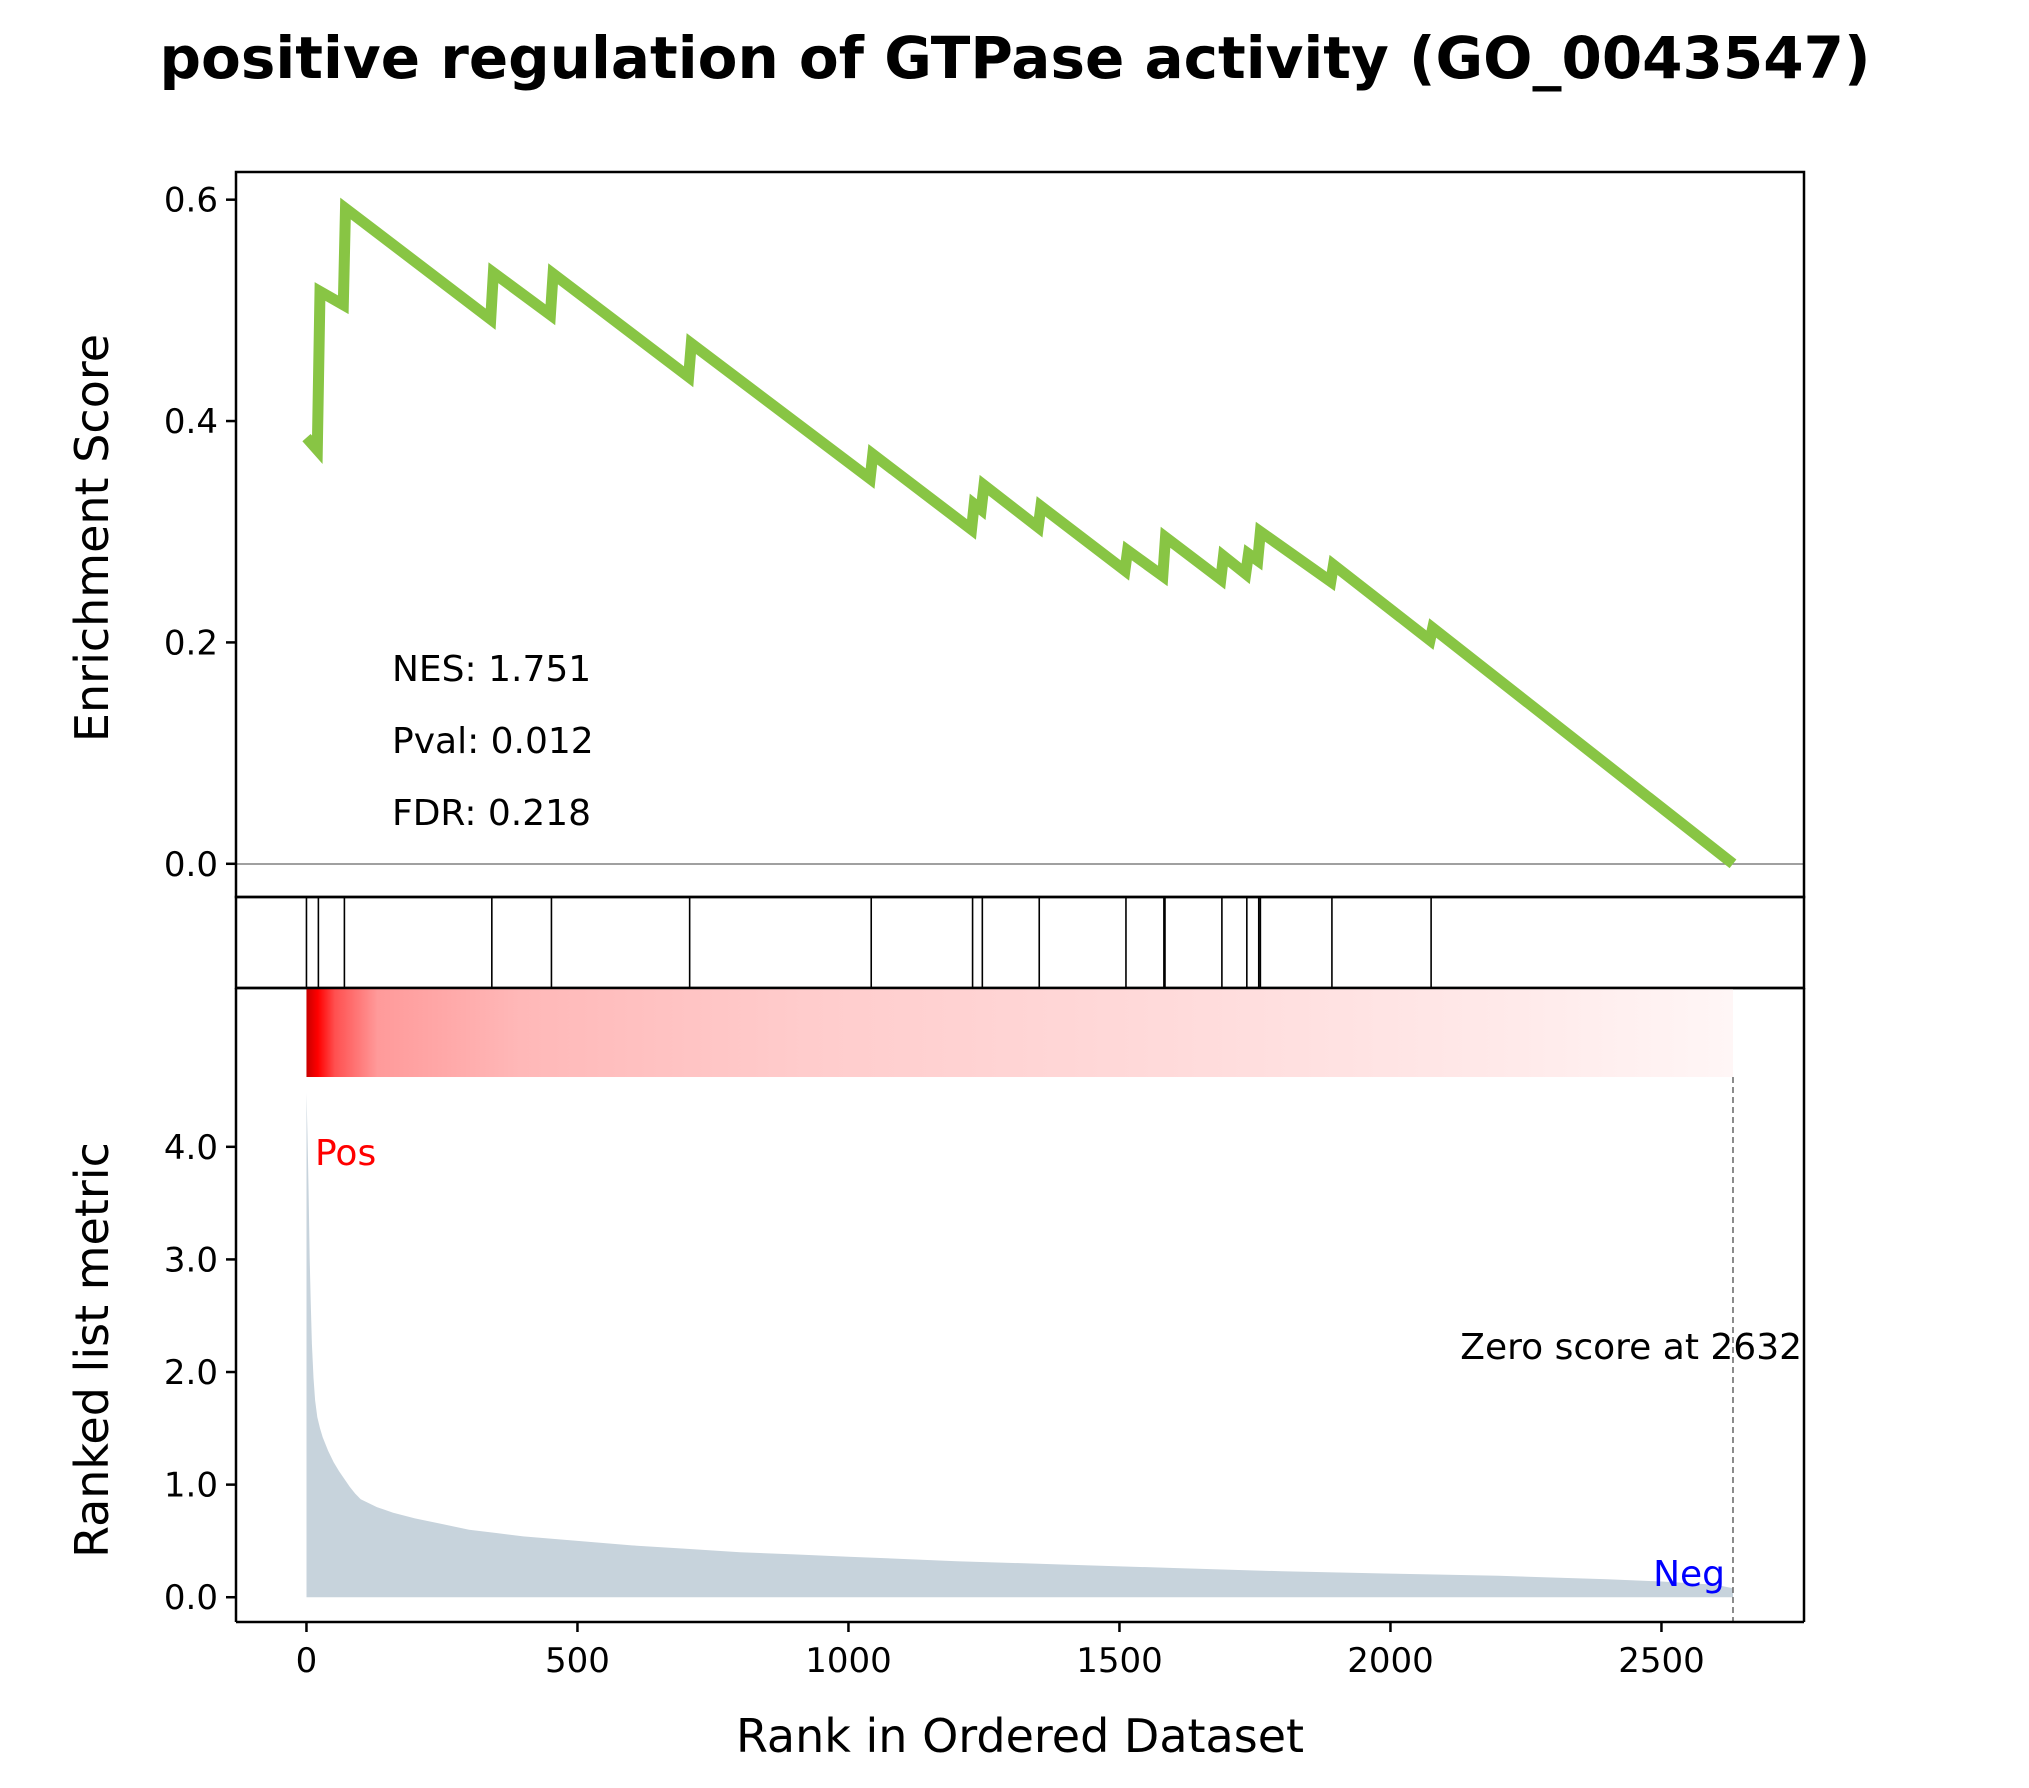  What do you see at coordinates (1390, 1661) in the screenshot?
I see `xtick-label: 2000` at bounding box center [1390, 1661].